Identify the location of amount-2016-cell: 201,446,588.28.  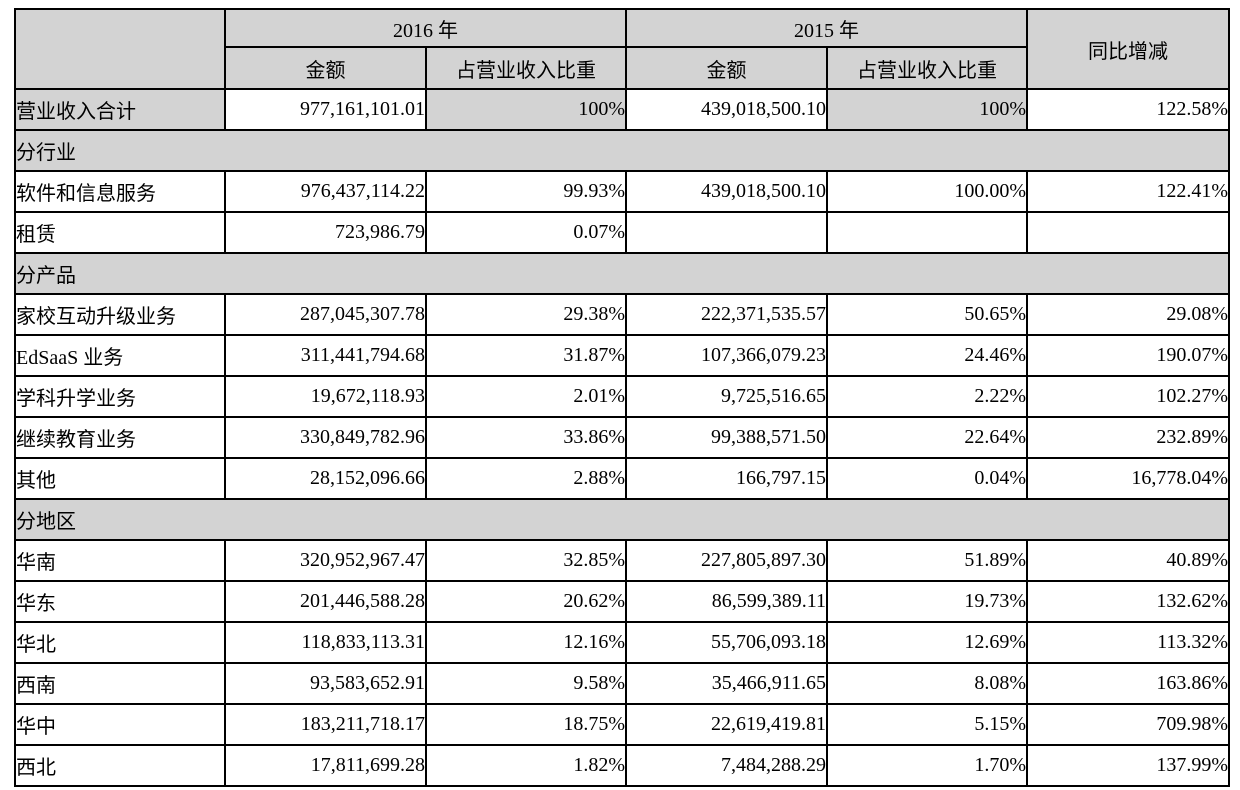
(325, 601).